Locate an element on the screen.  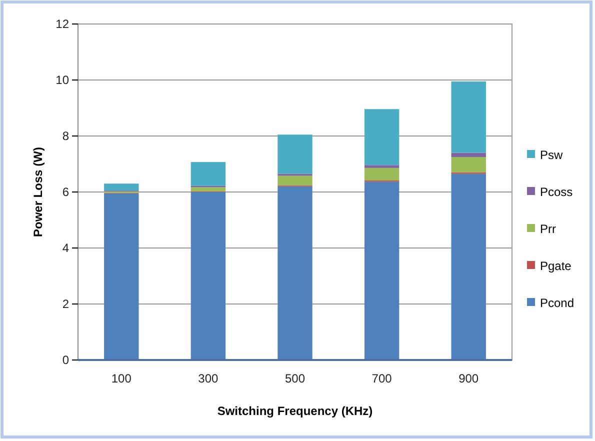
x-tick-label: 100 is located at coordinates (121, 379).